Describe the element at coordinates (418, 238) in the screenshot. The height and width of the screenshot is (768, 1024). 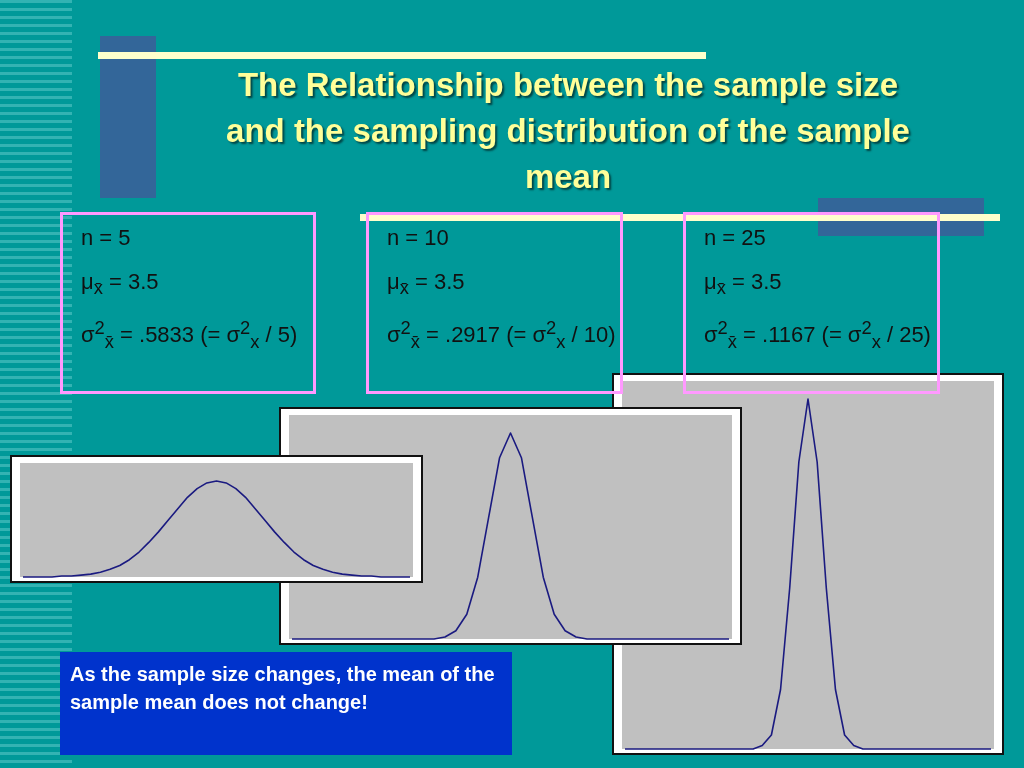
I see `text: n = 10` at that location.